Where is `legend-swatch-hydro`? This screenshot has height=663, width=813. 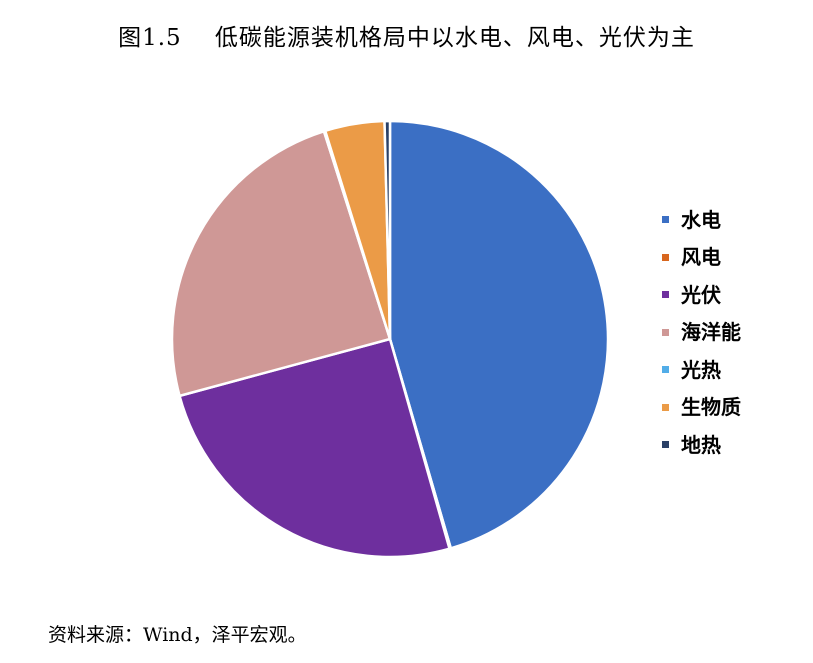
legend-swatch-hydro is located at coordinates (665, 220).